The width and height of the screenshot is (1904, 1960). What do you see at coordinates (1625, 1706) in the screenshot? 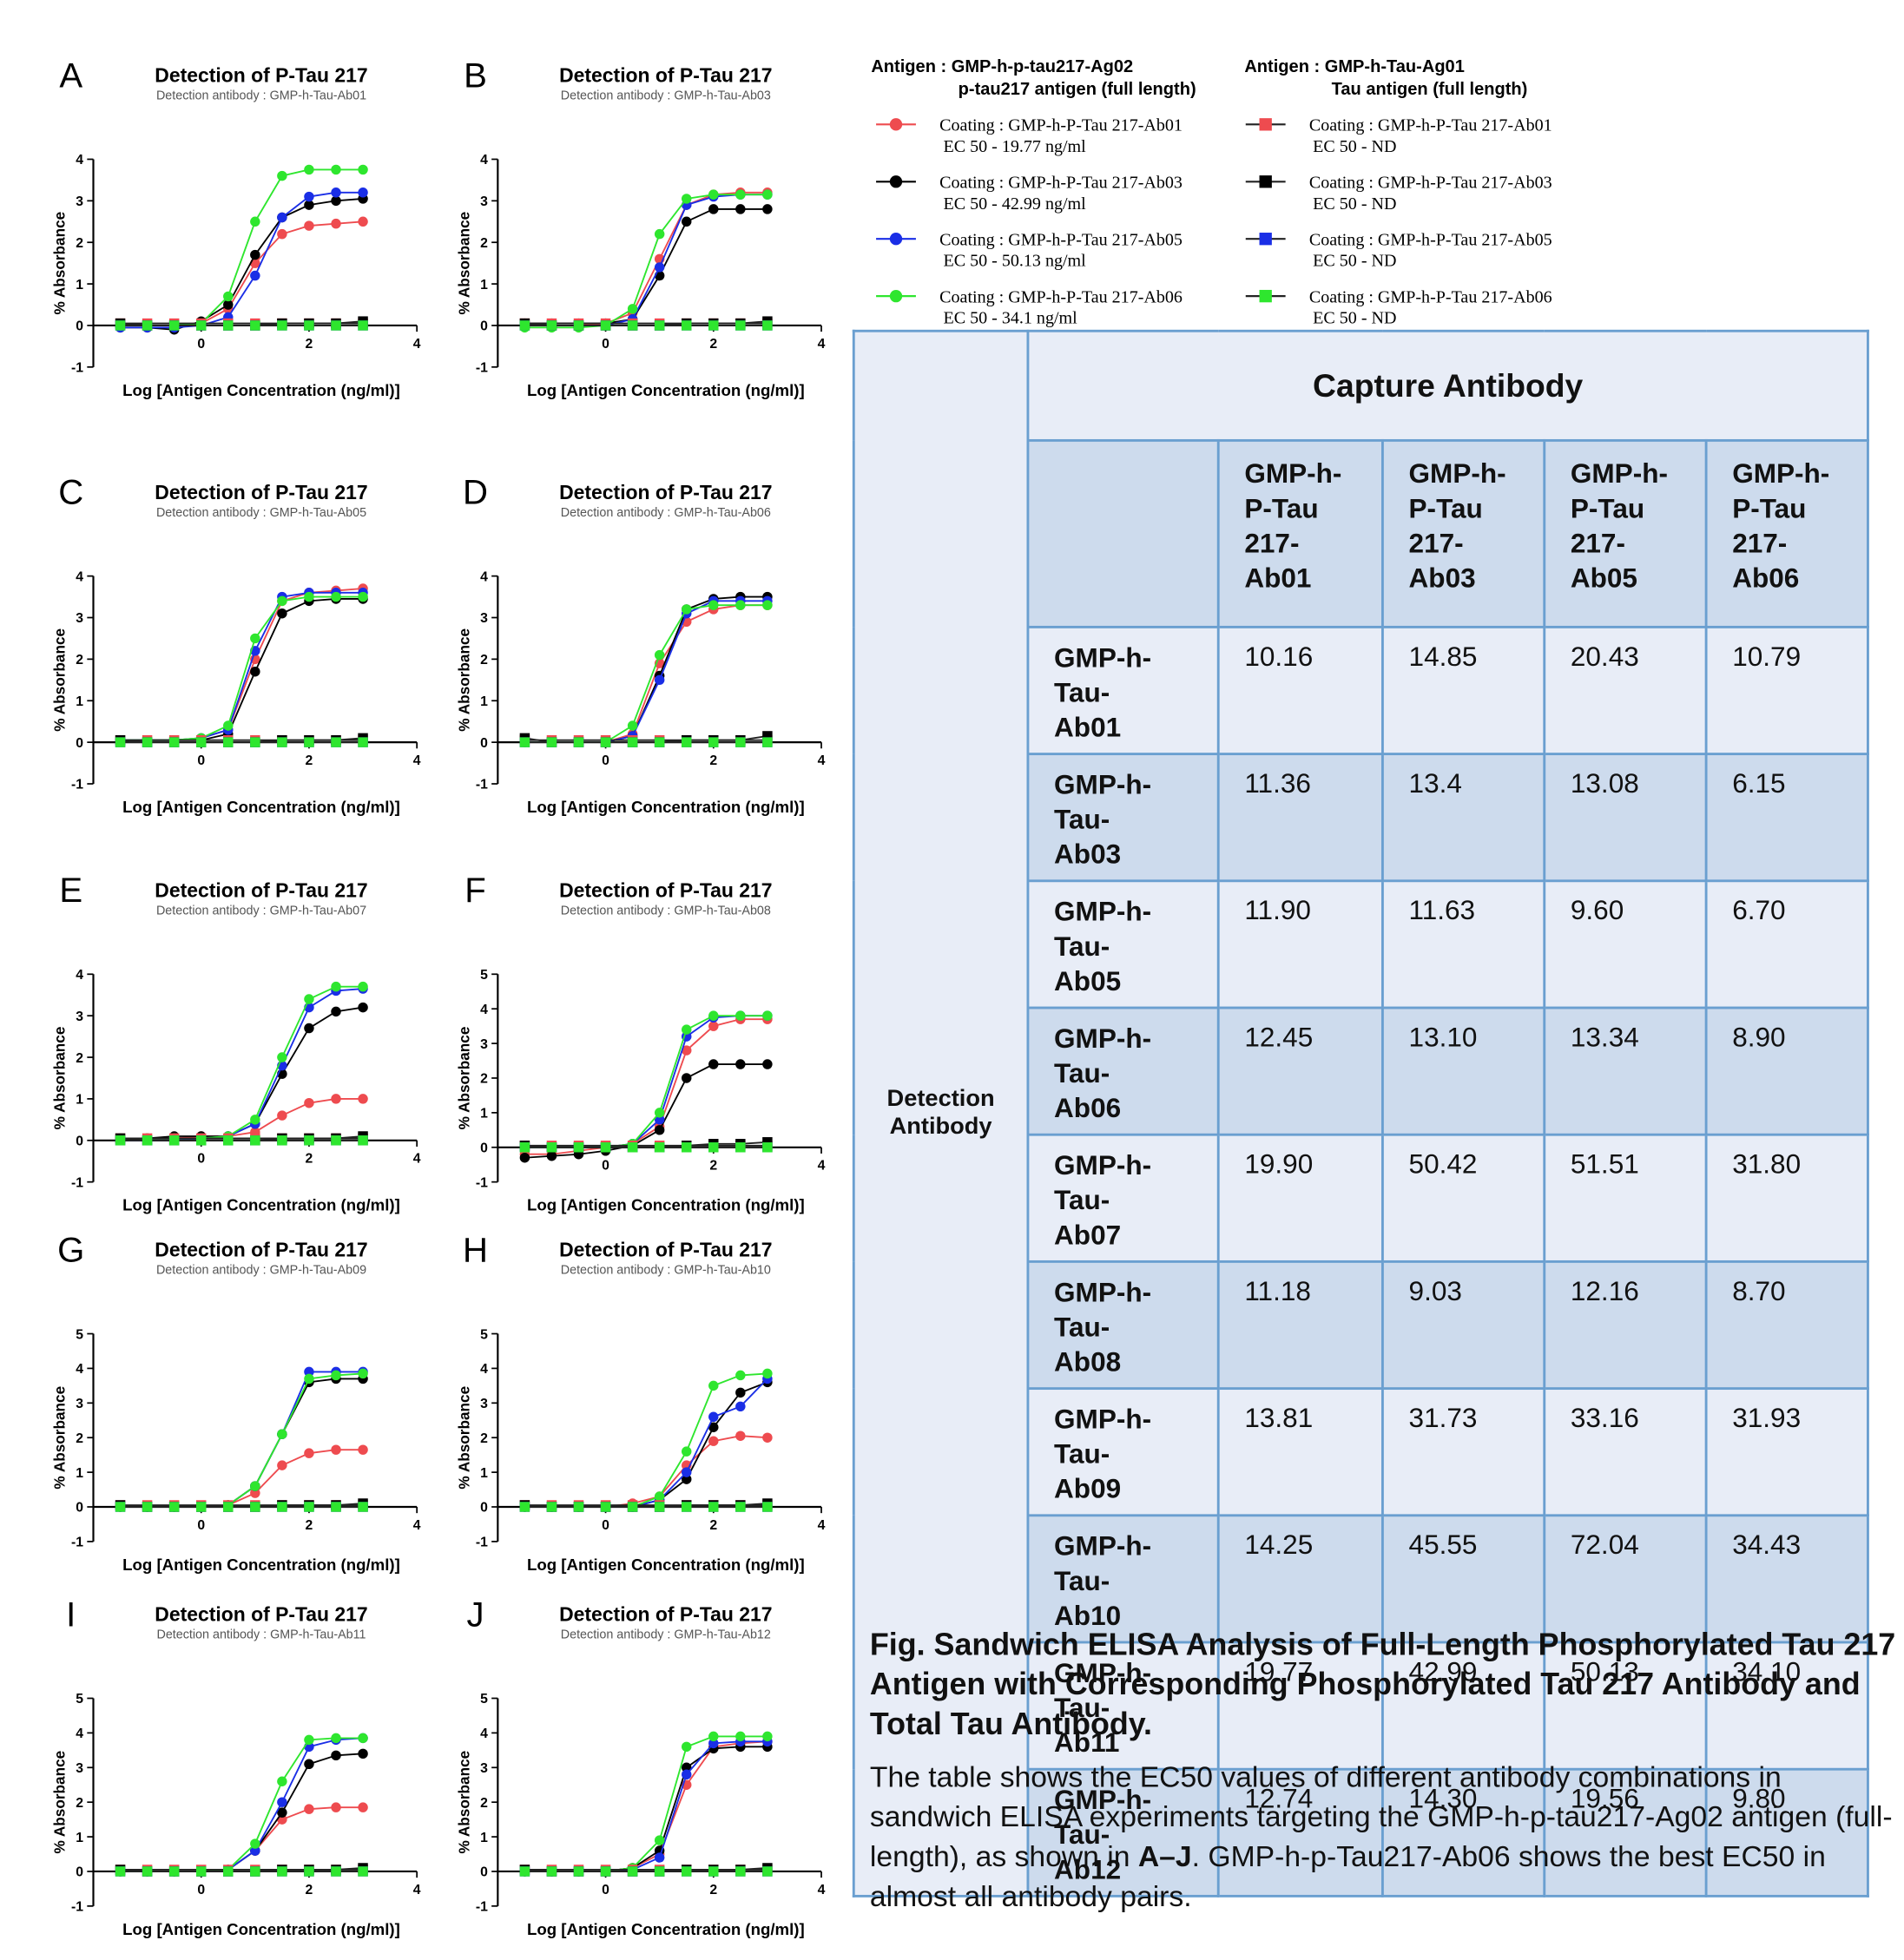
I see `ec50-value: 50.13` at bounding box center [1625, 1706].